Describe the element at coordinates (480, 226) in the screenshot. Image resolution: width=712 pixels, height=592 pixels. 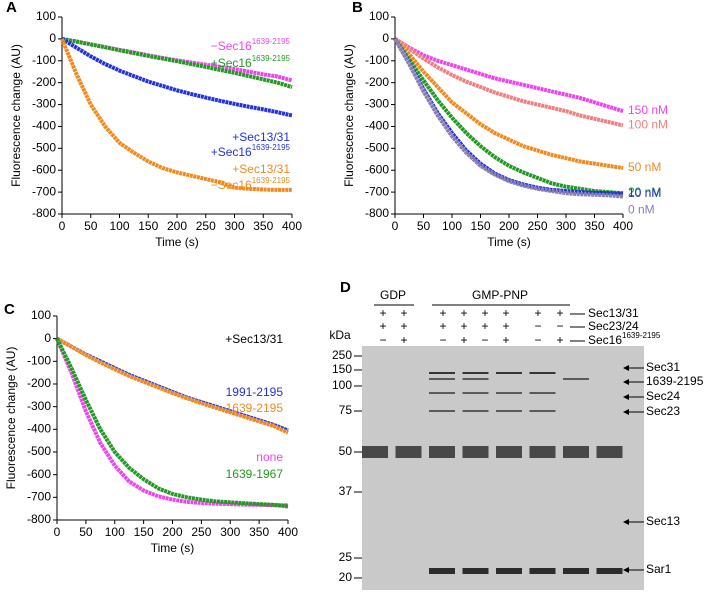
I see `x-tick-label: 150` at that location.